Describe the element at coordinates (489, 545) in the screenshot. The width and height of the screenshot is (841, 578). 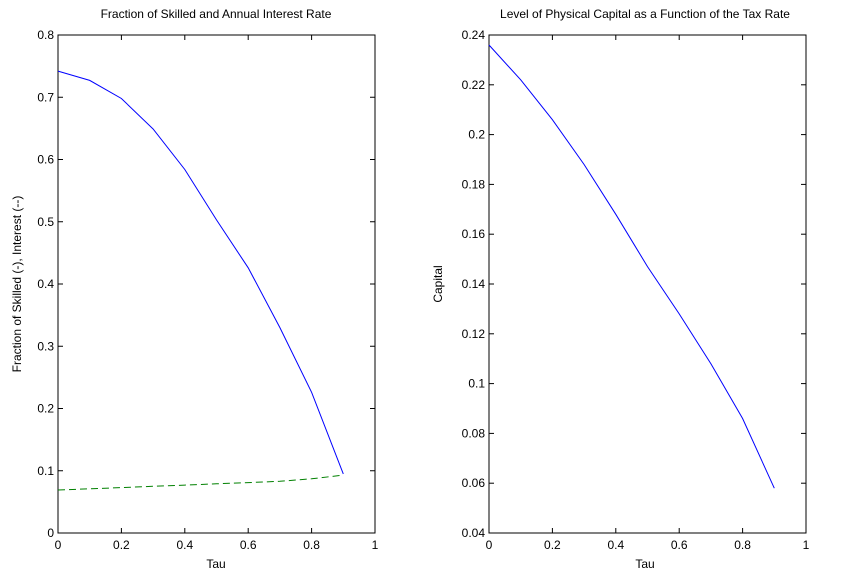
I see `right-plot-x-tick-label: 0` at that location.